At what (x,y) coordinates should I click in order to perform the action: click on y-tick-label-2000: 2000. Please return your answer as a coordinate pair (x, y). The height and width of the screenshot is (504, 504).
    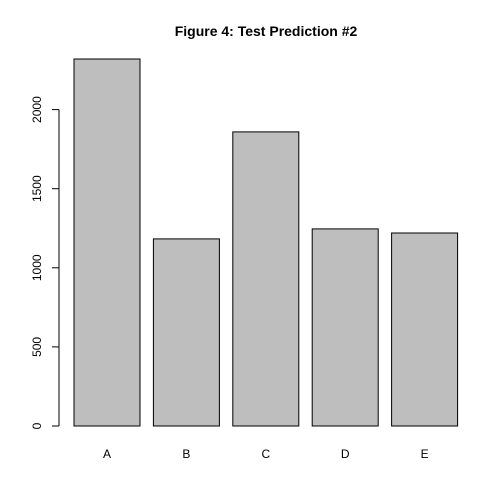
    Looking at the image, I should click on (37, 109).